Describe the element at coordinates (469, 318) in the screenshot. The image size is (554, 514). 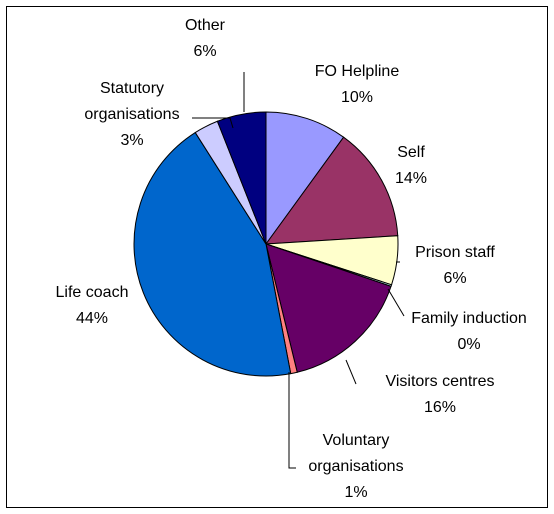
I see `slice-label-family-induction: Family induction` at that location.